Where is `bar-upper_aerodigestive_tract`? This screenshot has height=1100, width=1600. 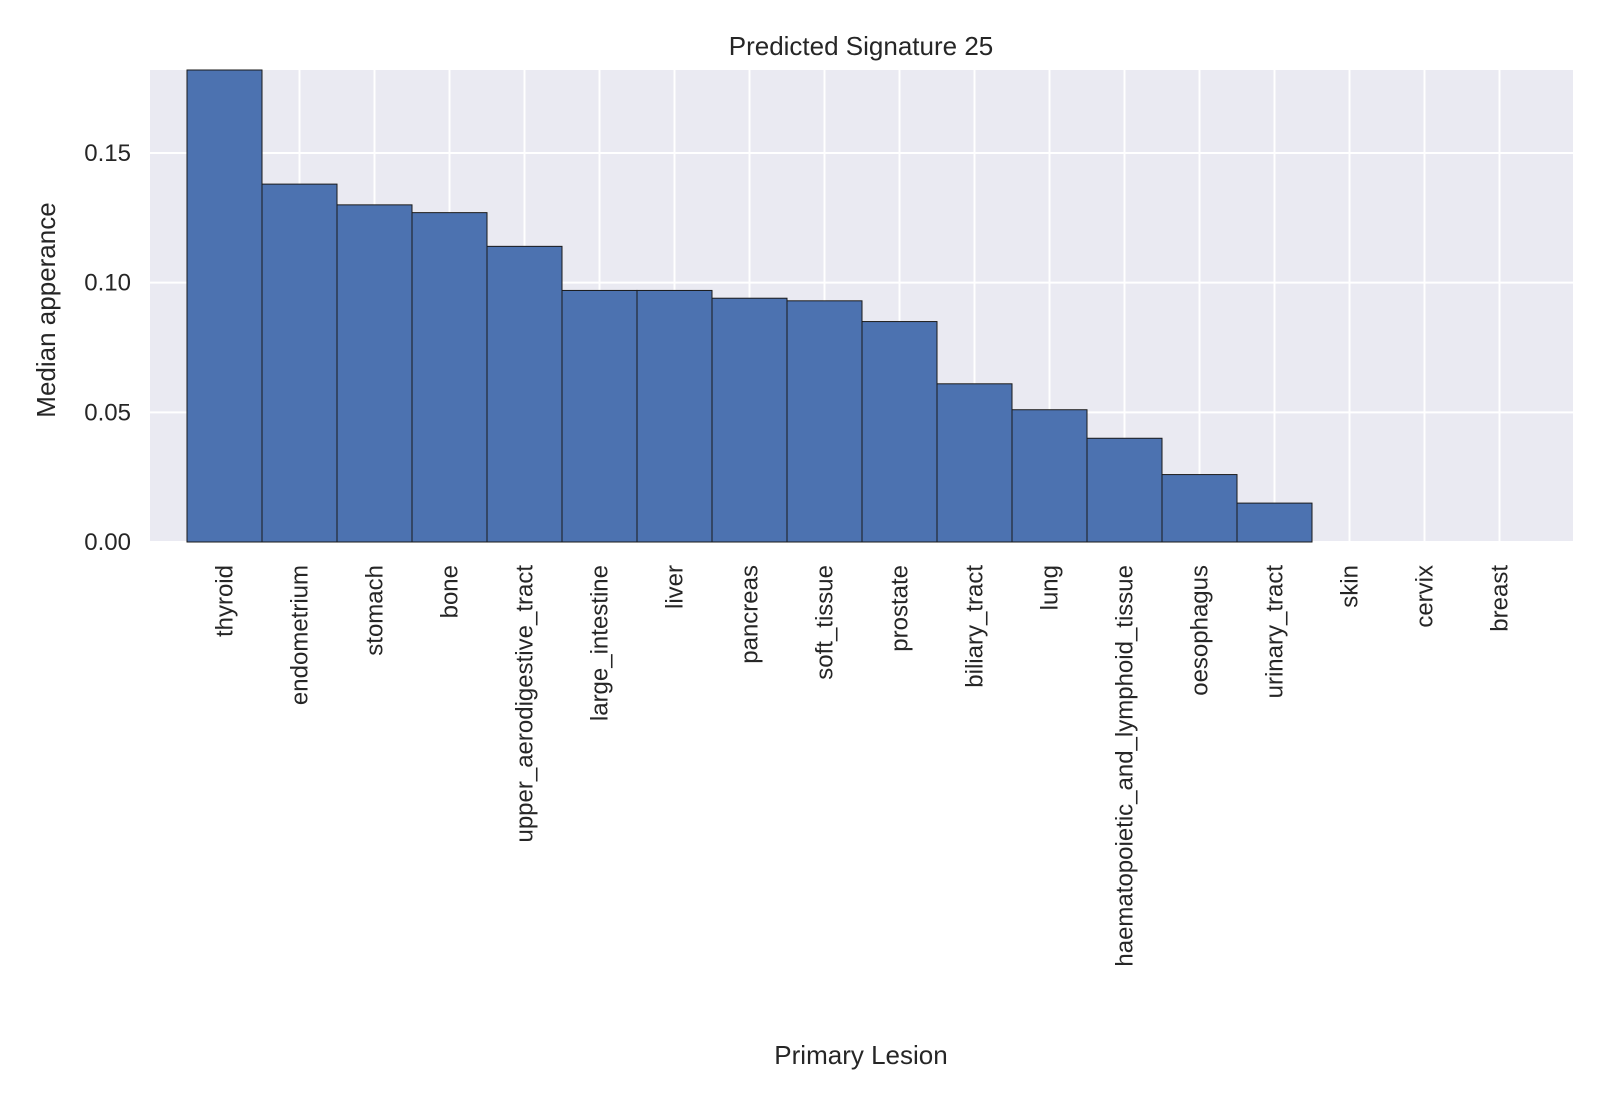 bar-upper_aerodigestive_tract is located at coordinates (524, 394).